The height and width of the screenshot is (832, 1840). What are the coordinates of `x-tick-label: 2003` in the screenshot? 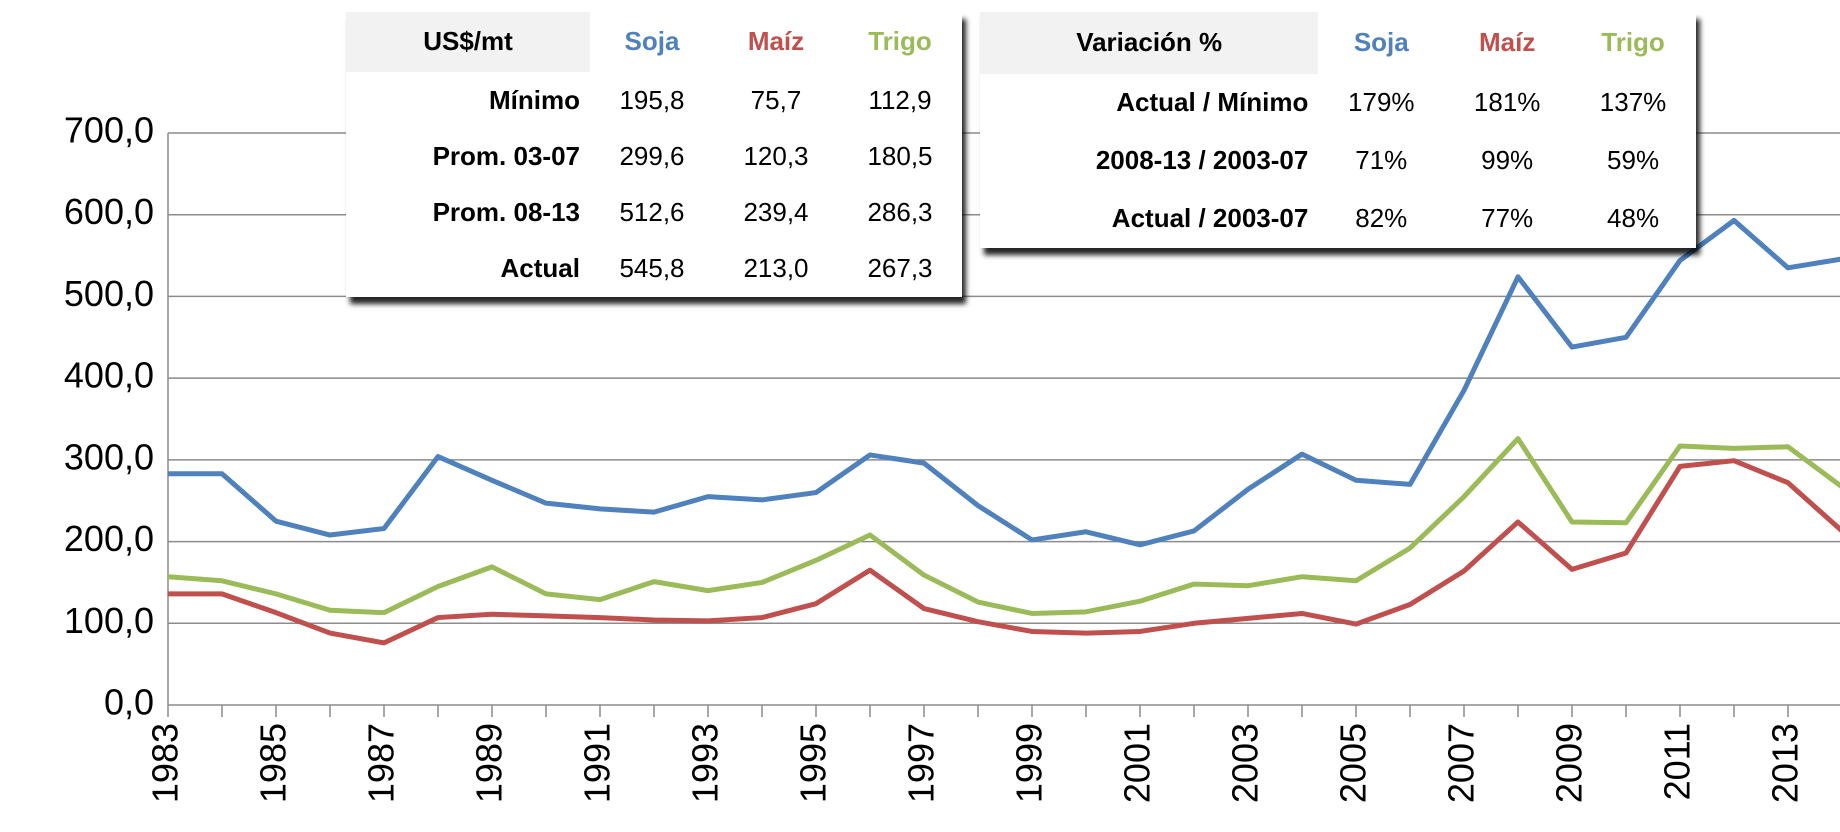 It's located at (1245, 763).